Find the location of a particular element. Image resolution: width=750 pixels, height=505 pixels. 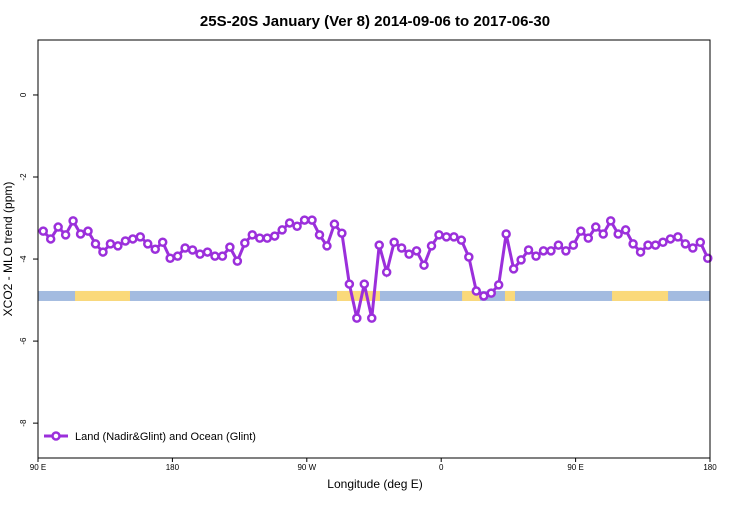

y-axis-label: XCO2 - MLO trend (ppm) is located at coordinates (8, 249).